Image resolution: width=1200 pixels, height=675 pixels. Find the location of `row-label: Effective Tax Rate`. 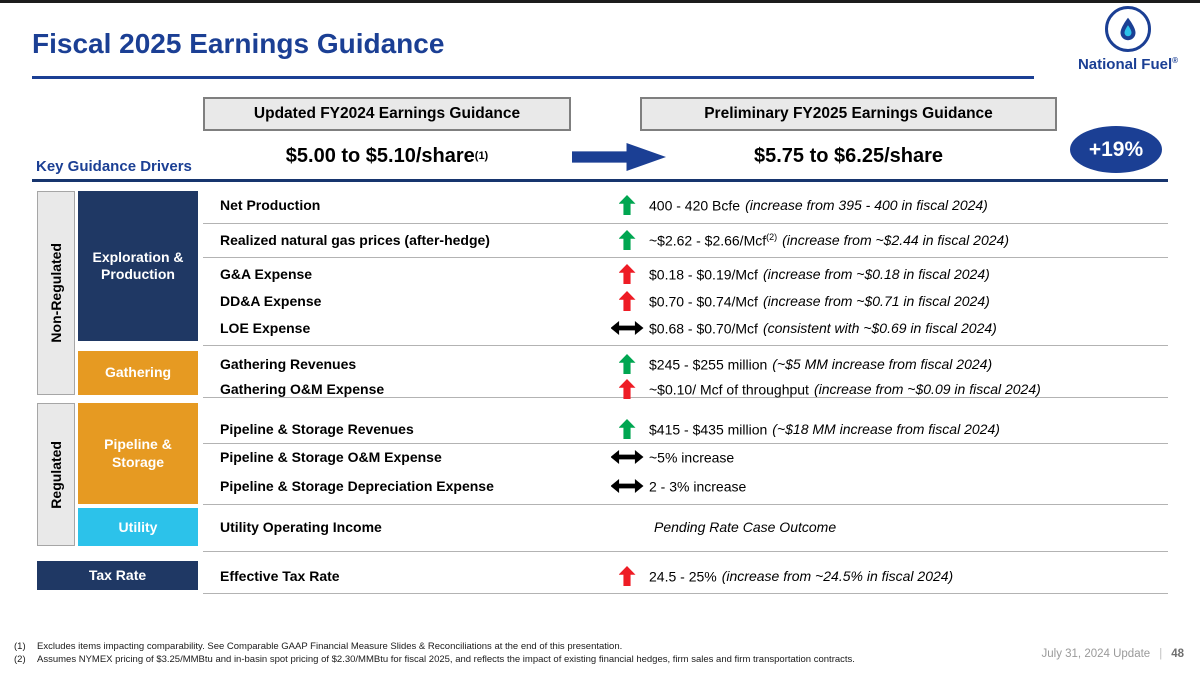

row-label: Effective Tax Rate is located at coordinates (280, 576).